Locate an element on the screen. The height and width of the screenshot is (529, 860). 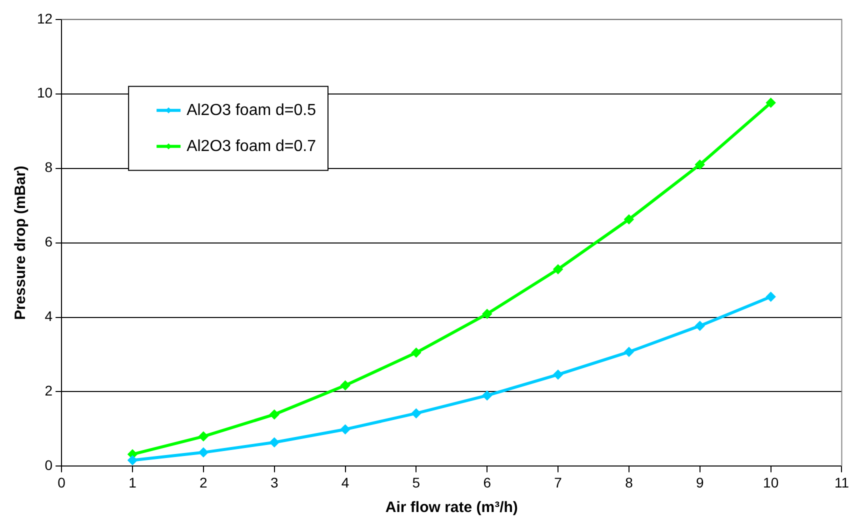
y-tick-label: 6 is located at coordinates (48, 242).